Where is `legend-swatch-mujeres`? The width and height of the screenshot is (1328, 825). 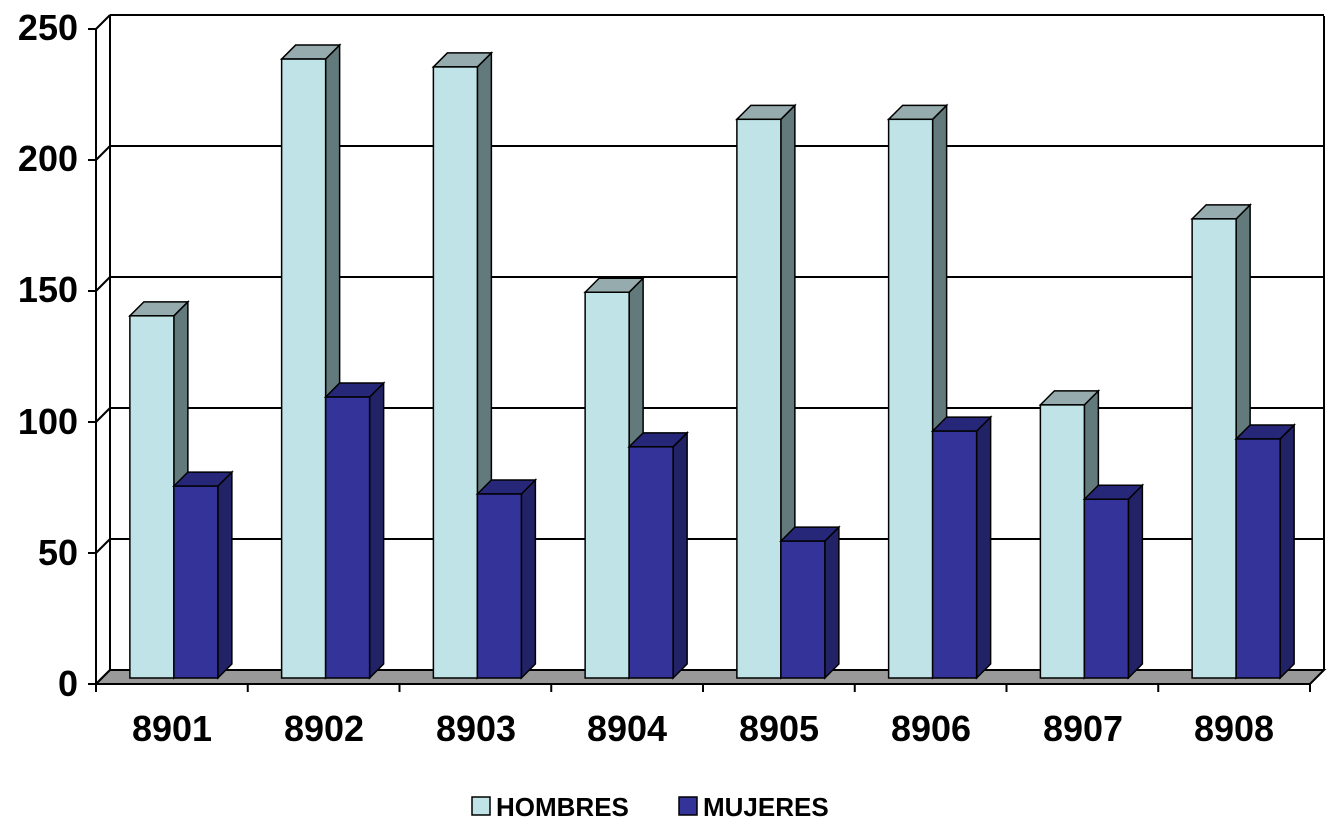
legend-swatch-mujeres is located at coordinates (688, 806).